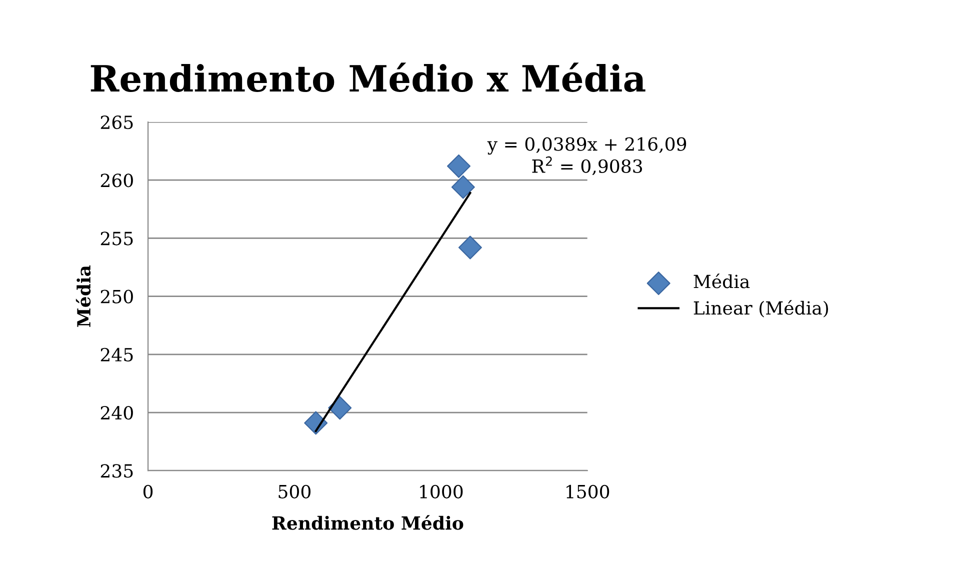 Image resolution: width=955 pixels, height=581 pixels. What do you see at coordinates (588, 491) in the screenshot?
I see `x-tick-label: 1500` at bounding box center [588, 491].